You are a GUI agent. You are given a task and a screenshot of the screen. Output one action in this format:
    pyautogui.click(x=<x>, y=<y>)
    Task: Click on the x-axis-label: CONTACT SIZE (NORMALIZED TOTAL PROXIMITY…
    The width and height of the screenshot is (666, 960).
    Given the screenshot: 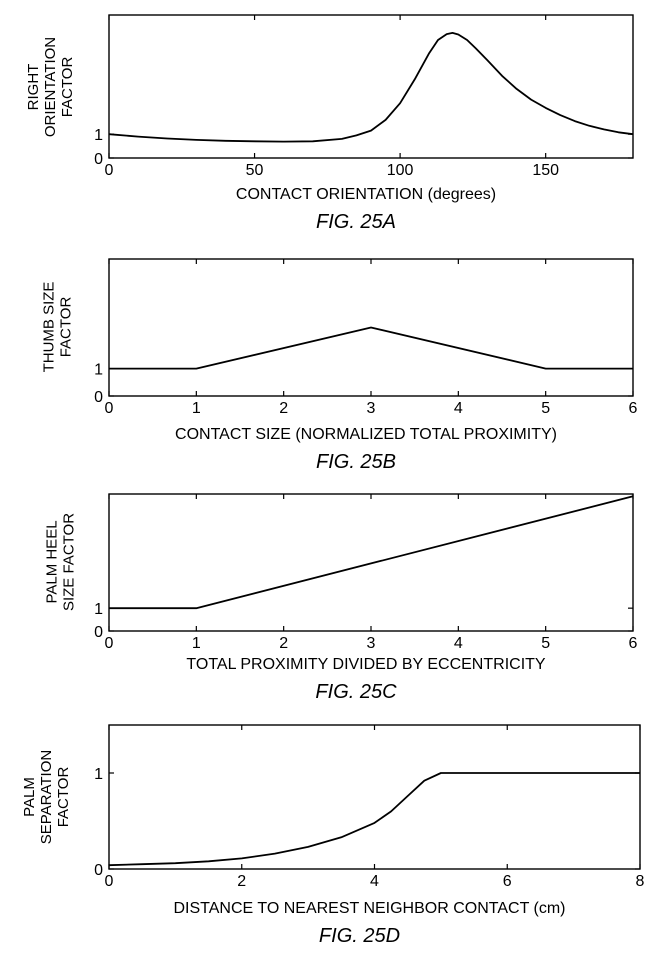 What is the action you would take?
    pyautogui.click(x=366, y=434)
    